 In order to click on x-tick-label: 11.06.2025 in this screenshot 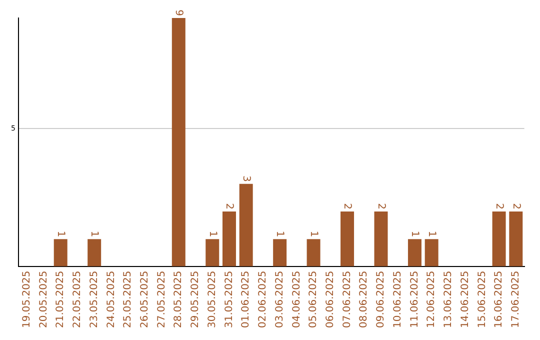, I will do `click(414, 299)`.